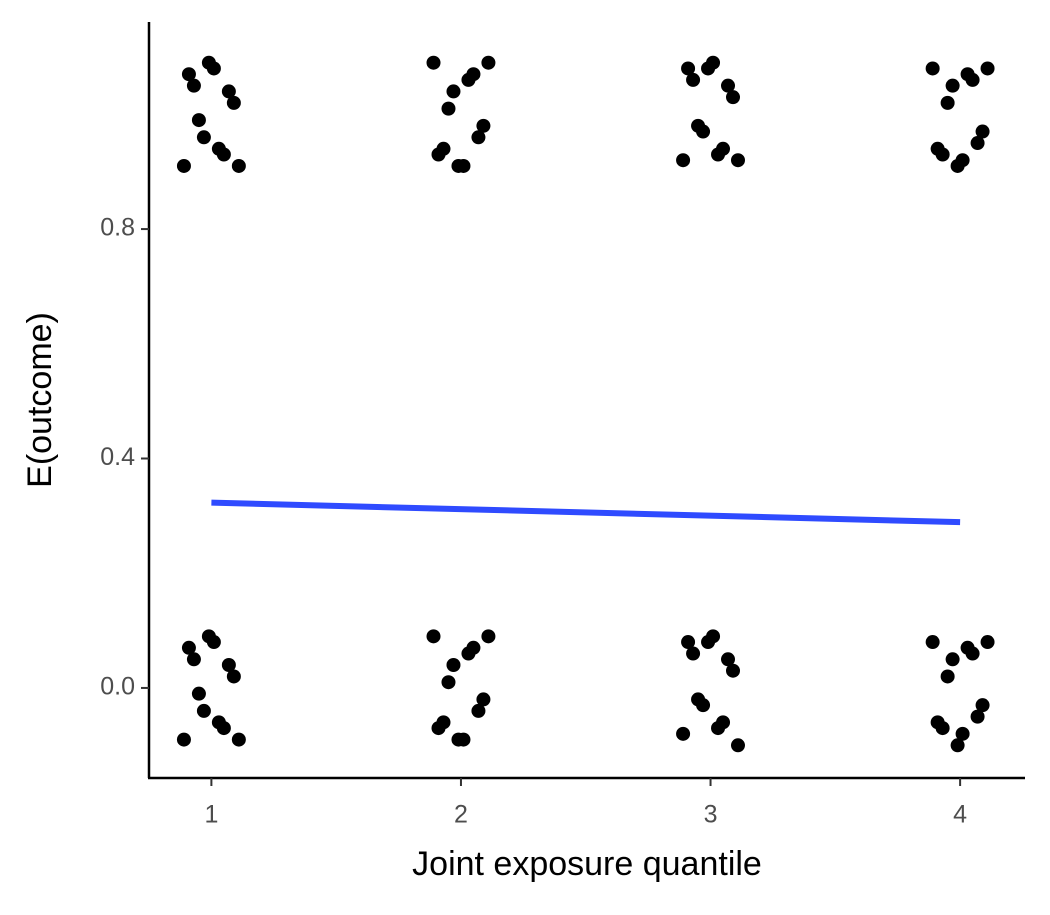 The width and height of the screenshot is (1050, 915). I want to click on y-tick-label: 0.0, so click(117, 687).